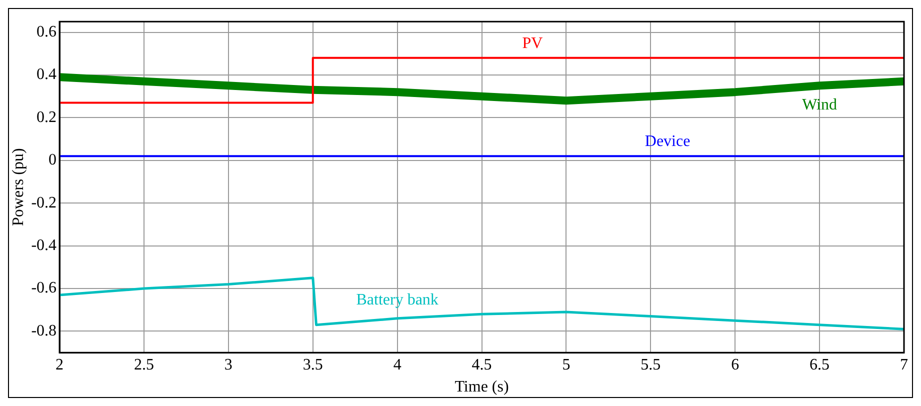 Image resolution: width=921 pixels, height=406 pixels. Describe the element at coordinates (481, 387) in the screenshot. I see `x-axis-title: Time (s)` at that location.